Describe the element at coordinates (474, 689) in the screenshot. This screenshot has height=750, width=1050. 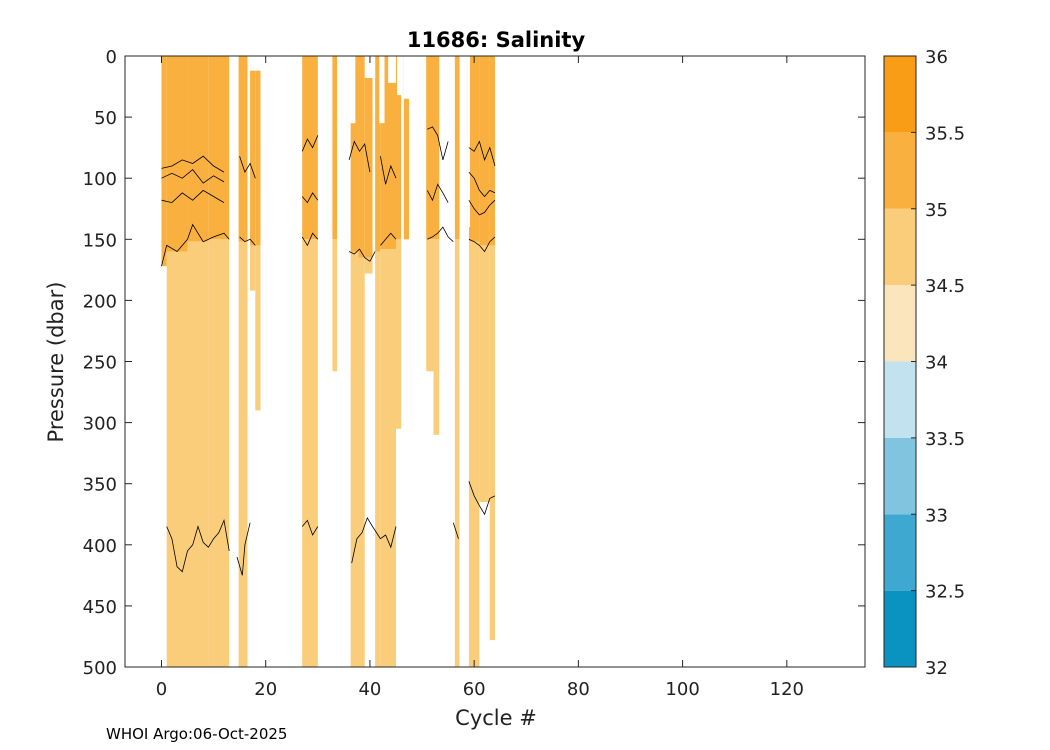
I see `x-tick-label: 60` at that location.